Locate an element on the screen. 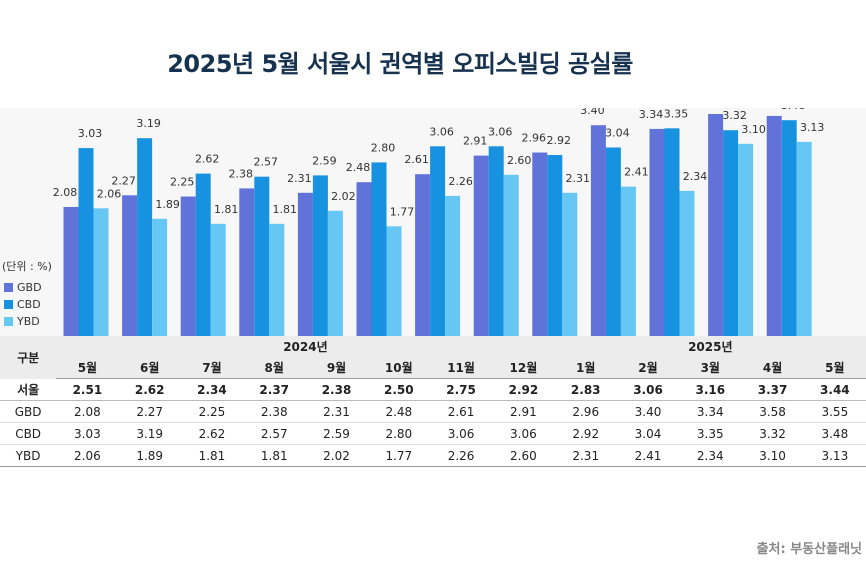 The width and height of the screenshot is (866, 577). table-cell: 2.27 is located at coordinates (149, 411).